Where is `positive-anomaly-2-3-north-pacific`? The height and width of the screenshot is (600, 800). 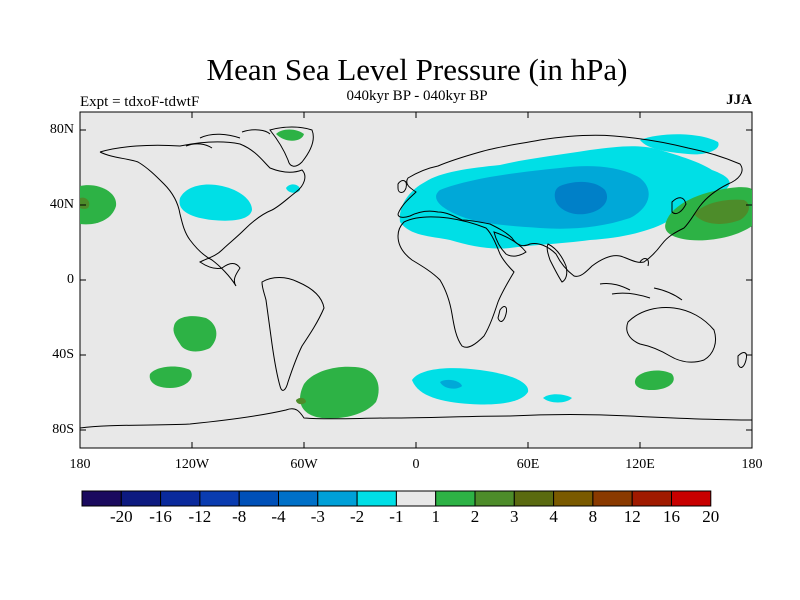 positive-anomaly-2-3-north-pacific is located at coordinates (721, 211).